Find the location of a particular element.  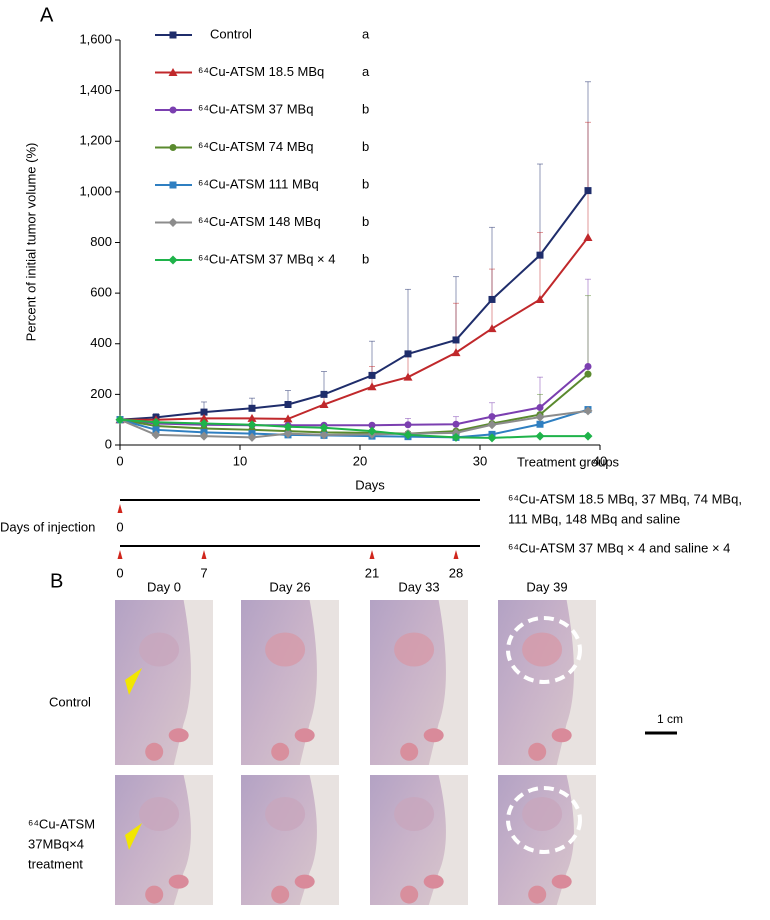

y-tick-label: 1,200 is located at coordinates (95, 140).